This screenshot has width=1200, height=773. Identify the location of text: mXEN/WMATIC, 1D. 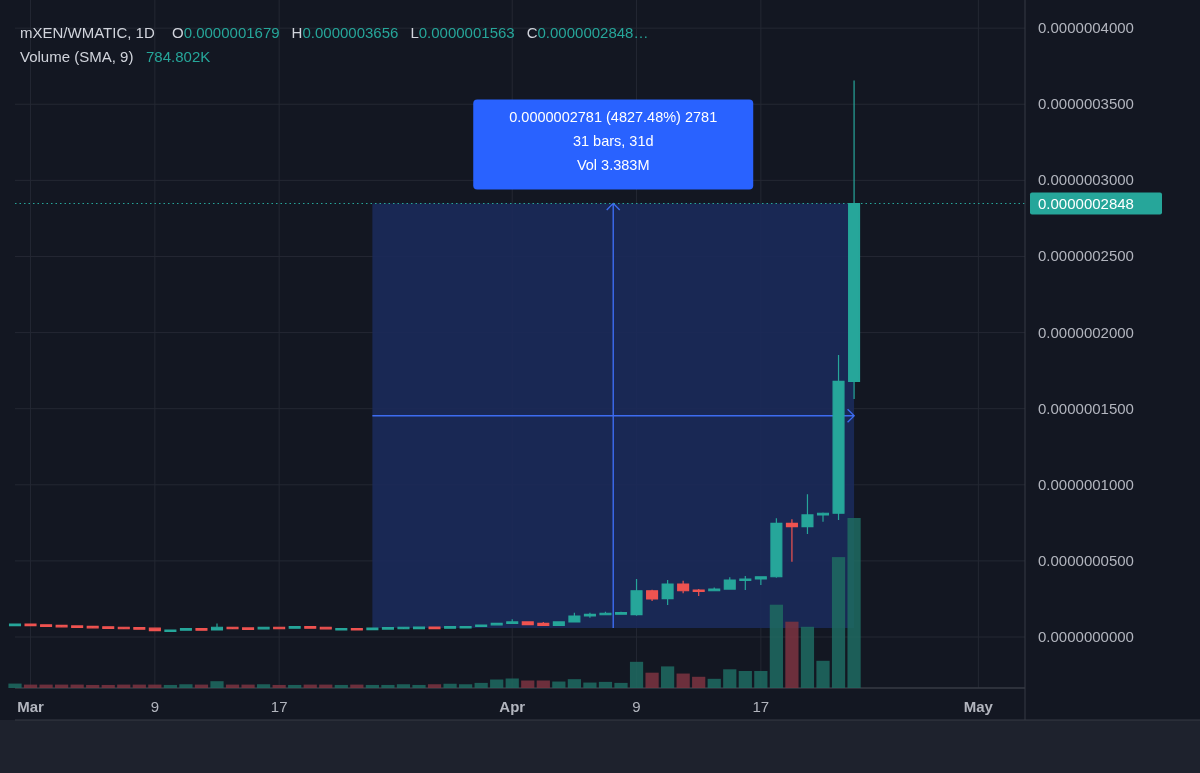
(87, 32).